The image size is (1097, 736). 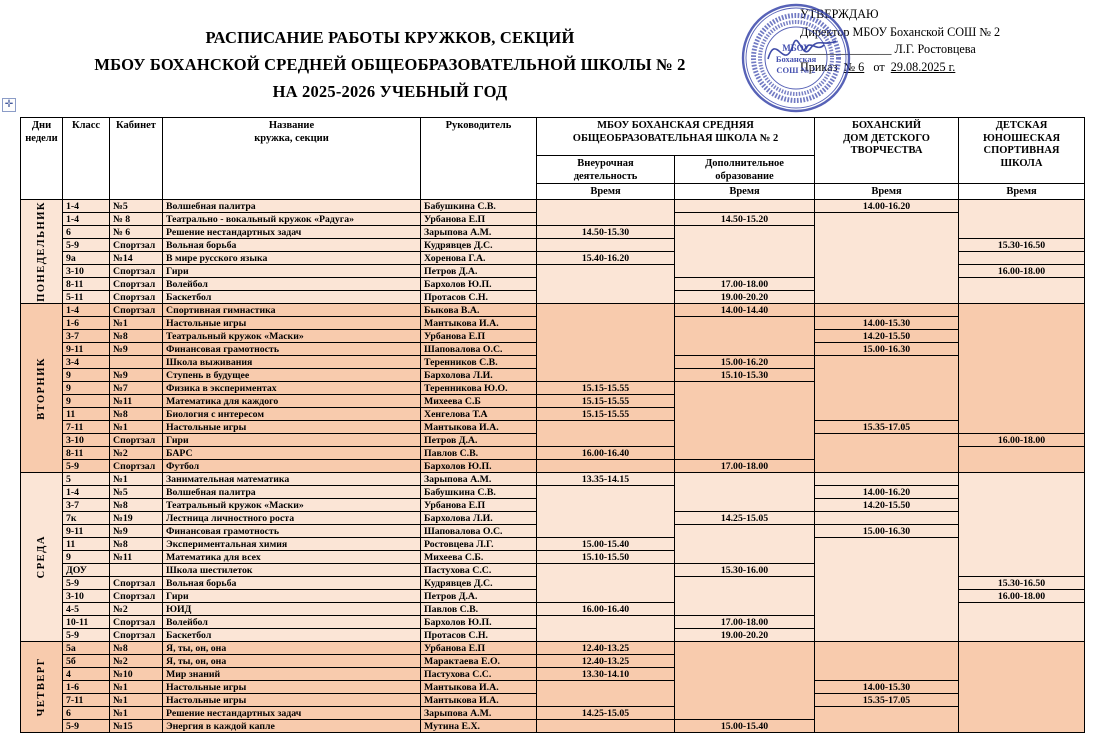 I want to click on club-cell: Вольная борьба, so click(x=291, y=245).